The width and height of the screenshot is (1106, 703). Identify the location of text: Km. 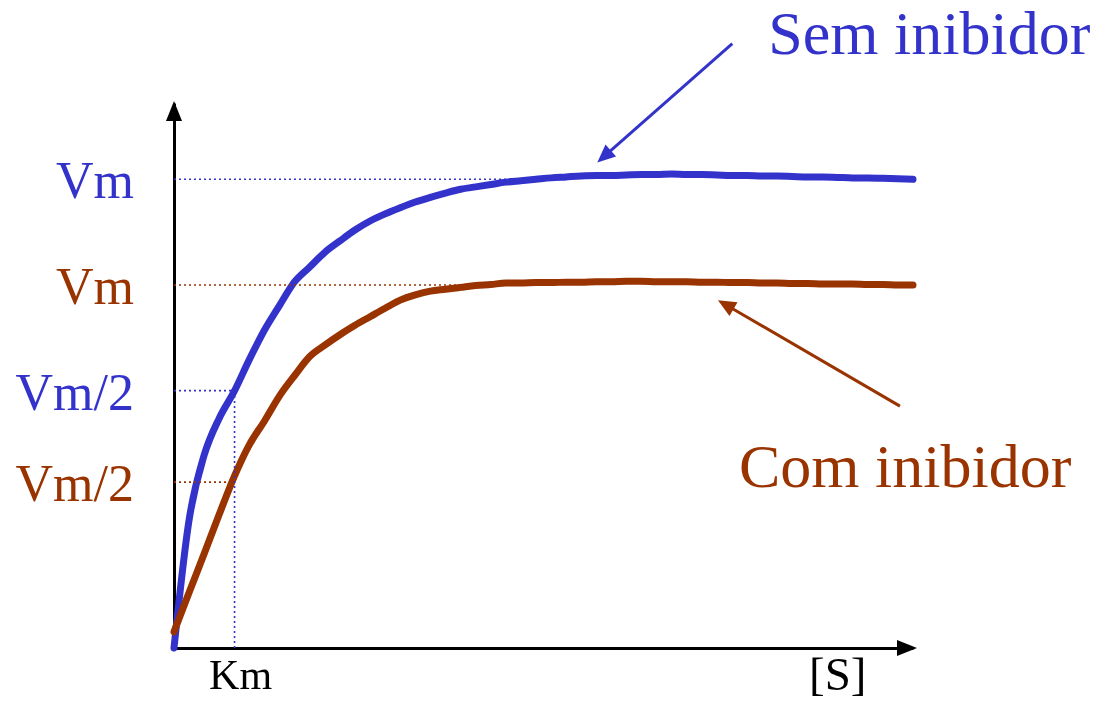
(241, 675).